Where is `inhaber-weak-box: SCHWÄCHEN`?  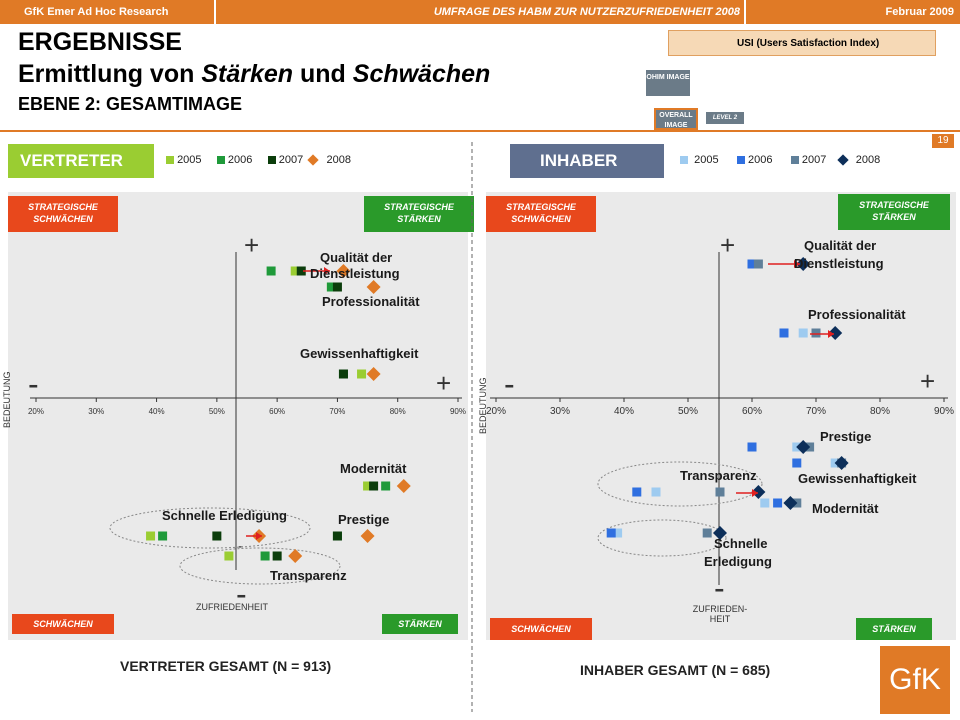 inhaber-weak-box: SCHWÄCHEN is located at coordinates (541, 629).